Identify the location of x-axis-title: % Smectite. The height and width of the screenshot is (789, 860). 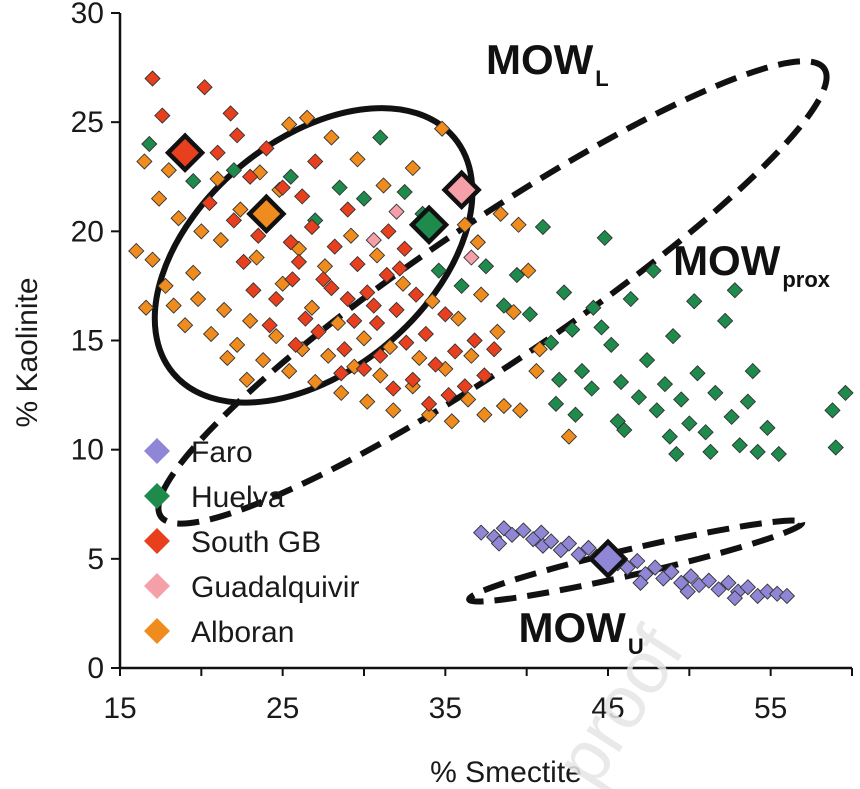
(506, 772).